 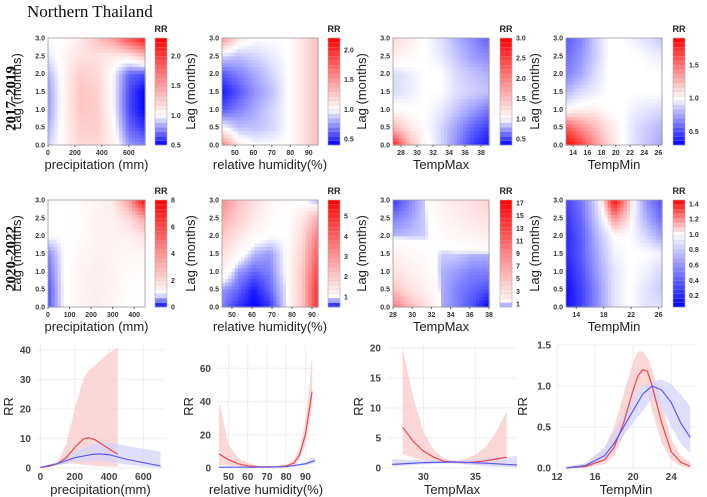 What do you see at coordinates (385, 74) in the screenshot?
I see `y-tick-label: 2.0` at bounding box center [385, 74].